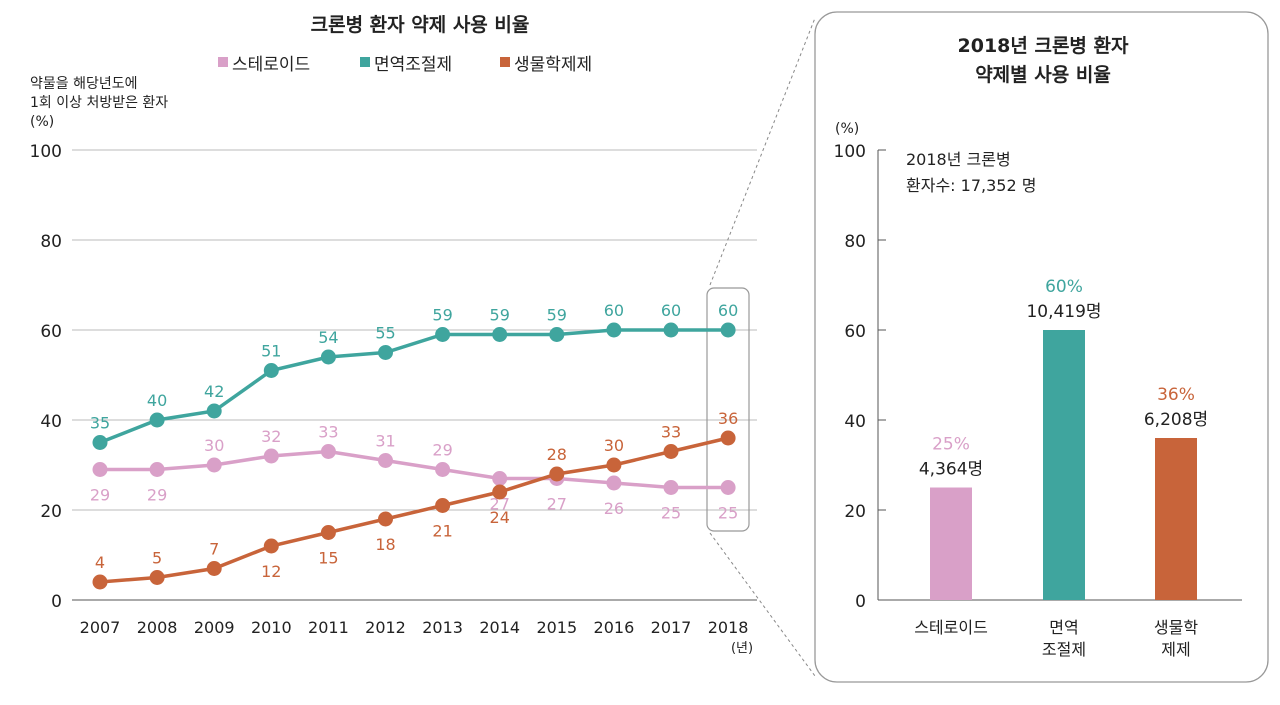 The height and width of the screenshot is (705, 1280). I want to click on data-label: 31, so click(385, 441).